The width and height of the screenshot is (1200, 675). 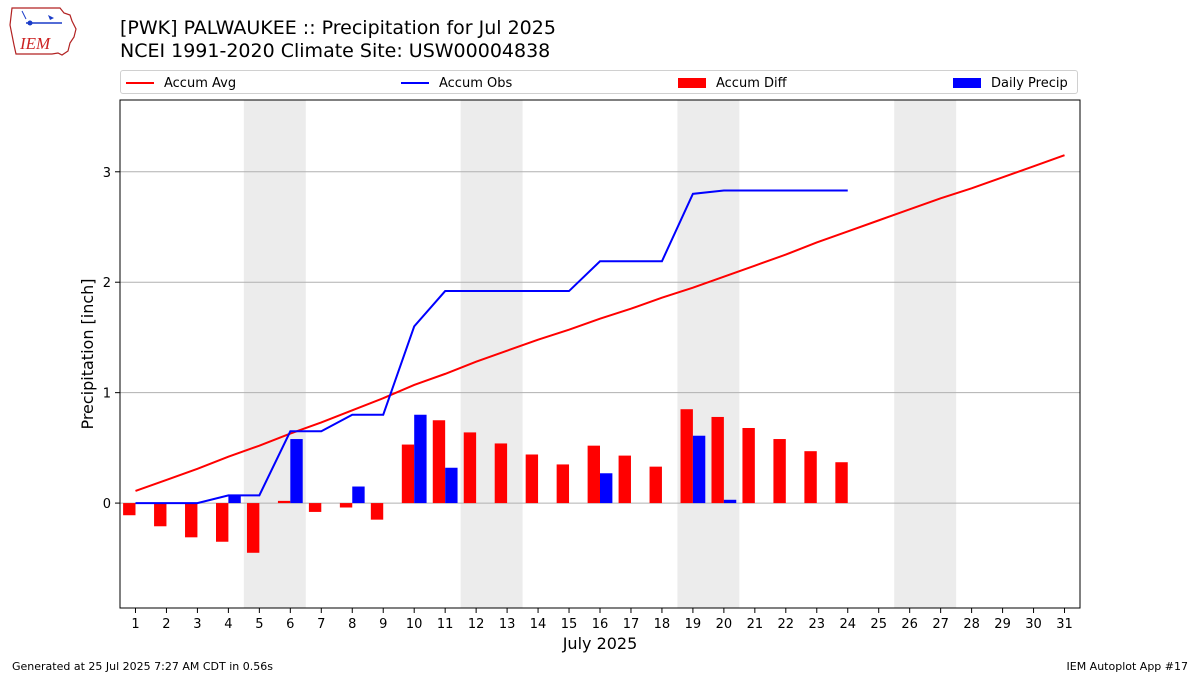 What do you see at coordinates (847, 624) in the screenshot?
I see `x-tick-label: 24` at bounding box center [847, 624].